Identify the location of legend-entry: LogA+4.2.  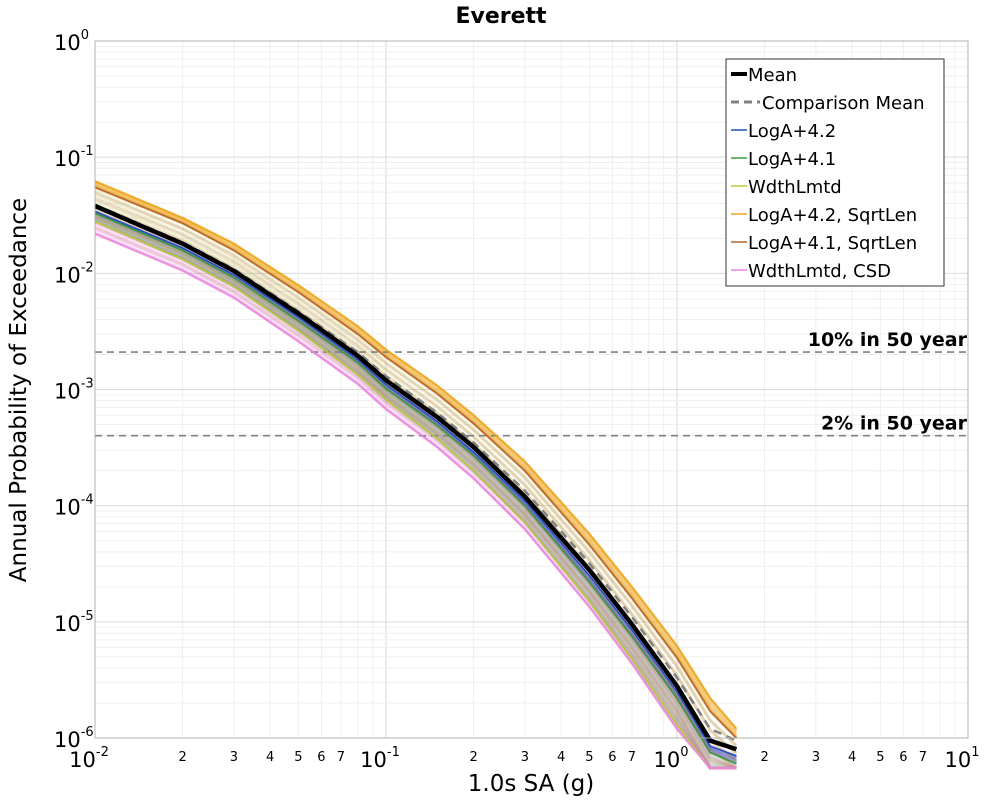
(792, 131).